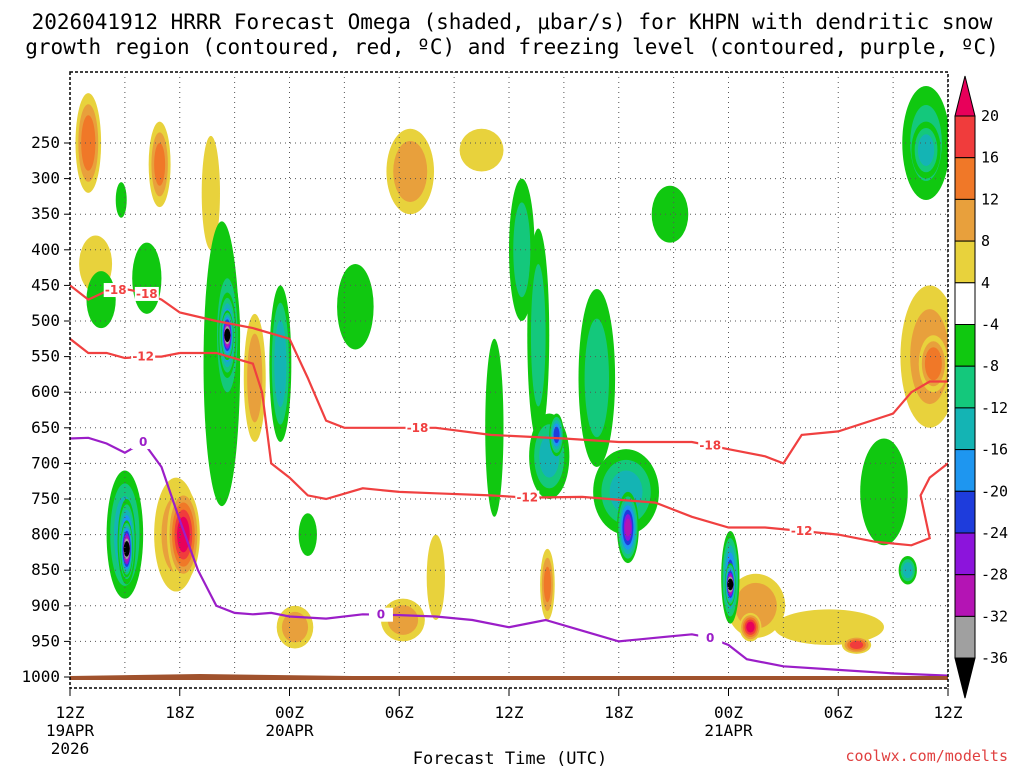 Image resolution: width=1024 pixels, height=768 pixels. Describe the element at coordinates (45, 249) in the screenshot. I see `y-tick-label: 400` at that location.